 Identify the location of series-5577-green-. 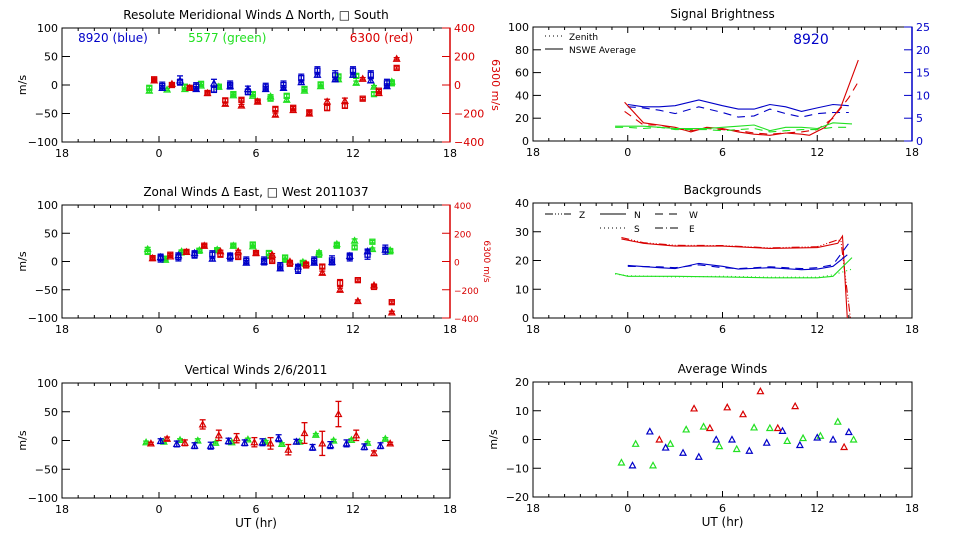
(266, 439).